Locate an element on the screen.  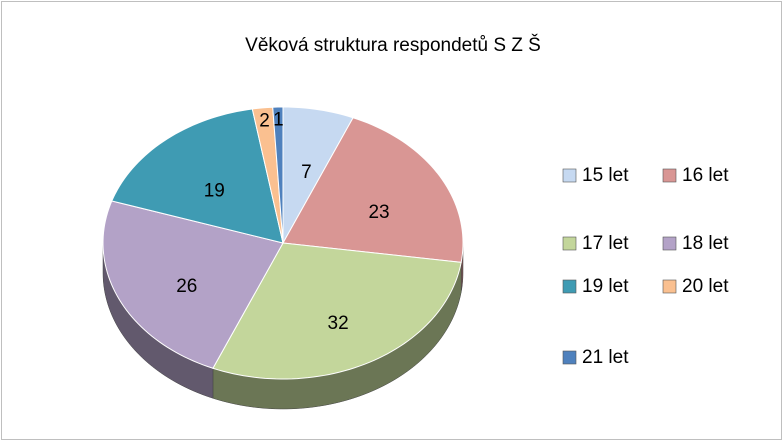
chart-title: Věková struktura respondetů S Z Š is located at coordinates (393, 45).